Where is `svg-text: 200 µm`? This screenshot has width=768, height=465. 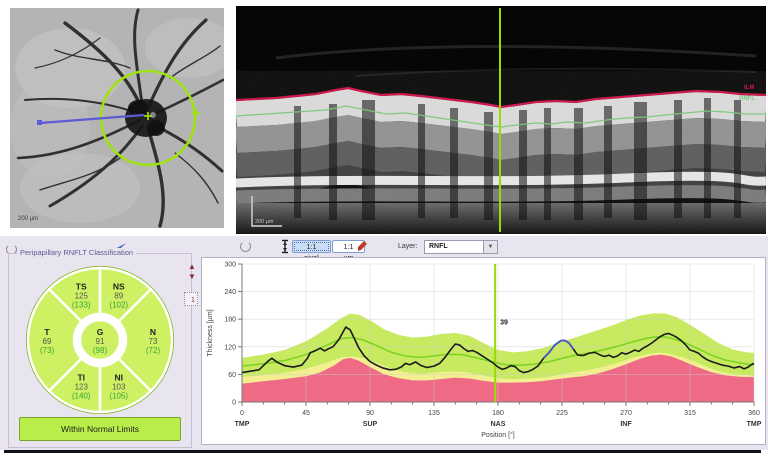 svg-text: 200 µm is located at coordinates (264, 222).